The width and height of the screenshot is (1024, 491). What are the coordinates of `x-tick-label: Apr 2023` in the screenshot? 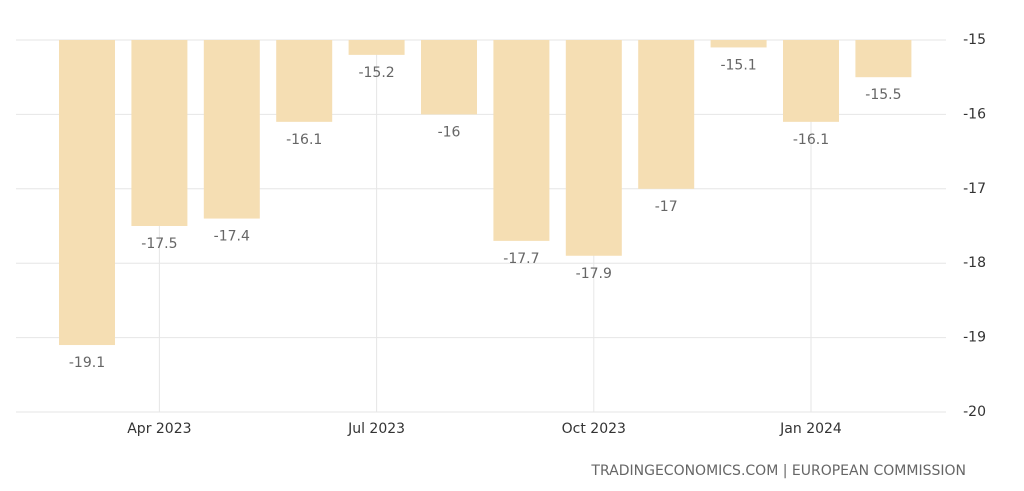 It's located at (159, 429).